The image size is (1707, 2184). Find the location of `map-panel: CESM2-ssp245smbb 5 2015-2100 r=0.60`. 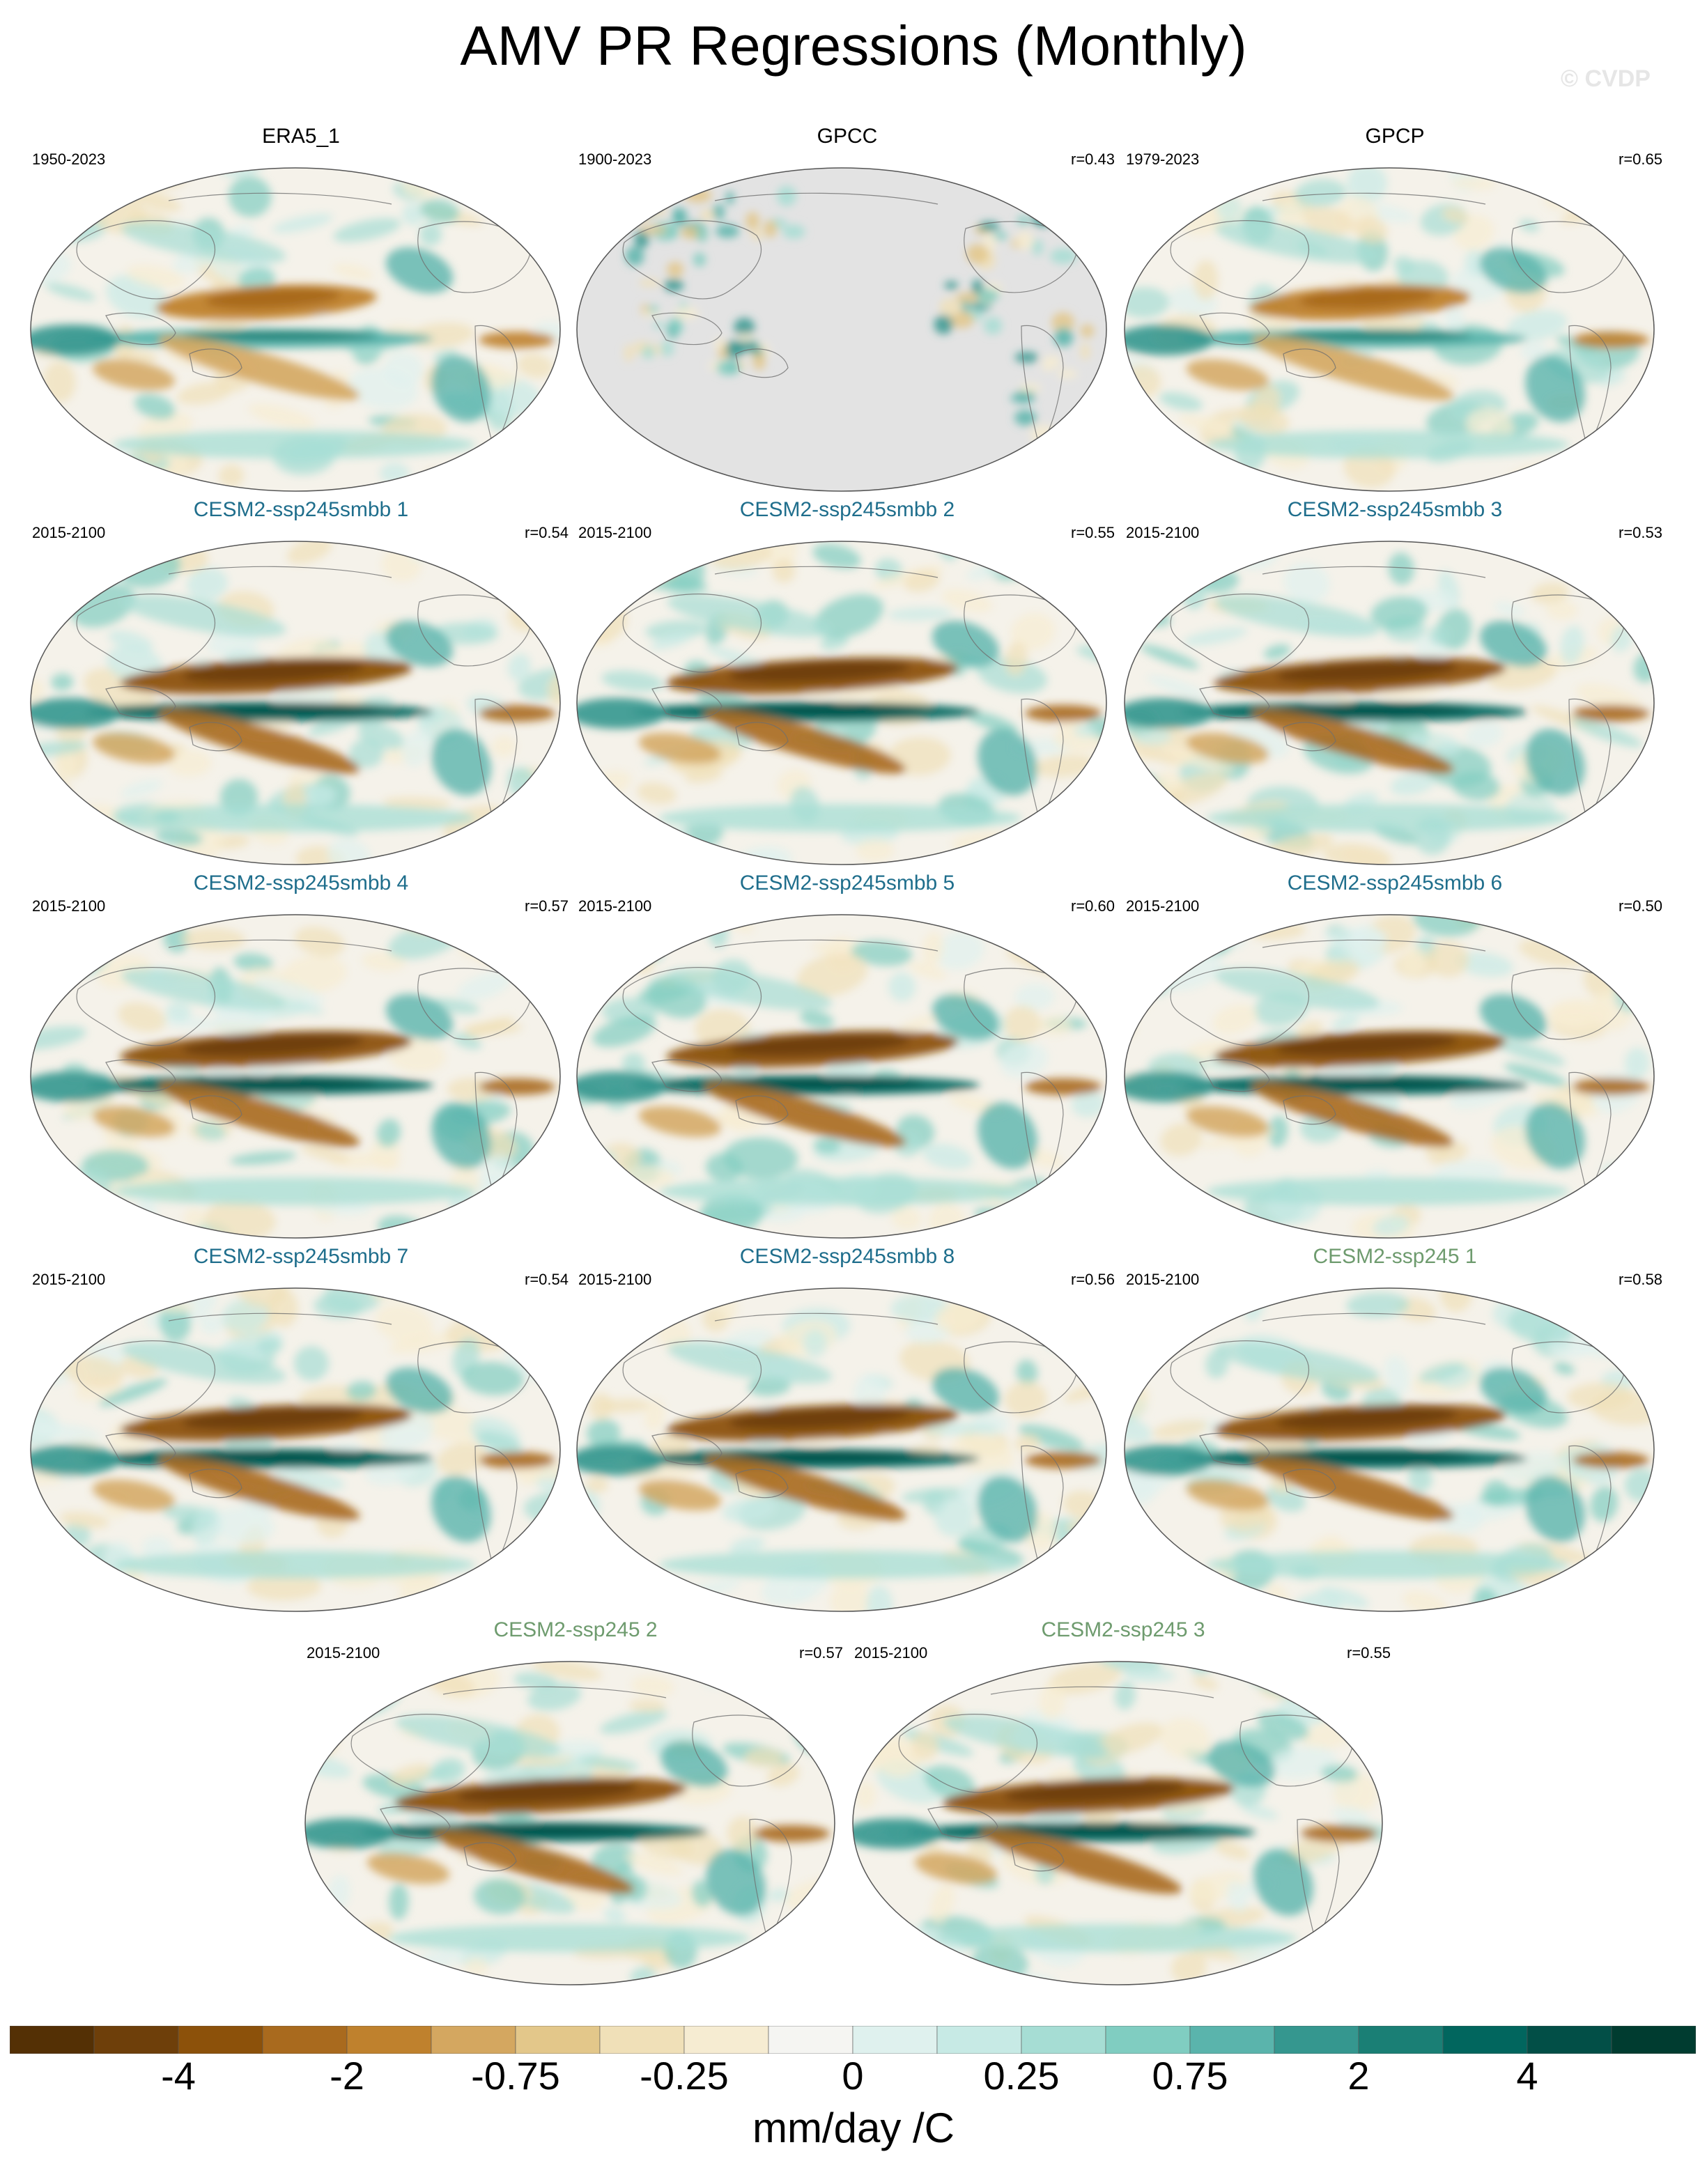

map-panel: CESM2-ssp245smbb 5 2015-2100 r=0.60 is located at coordinates (848, 1059).